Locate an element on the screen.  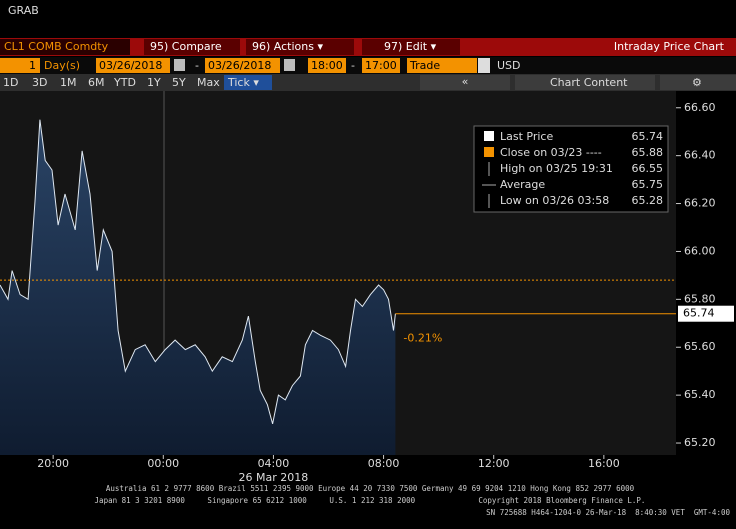
x-tick-label: 20:00 is located at coordinates (53, 463).